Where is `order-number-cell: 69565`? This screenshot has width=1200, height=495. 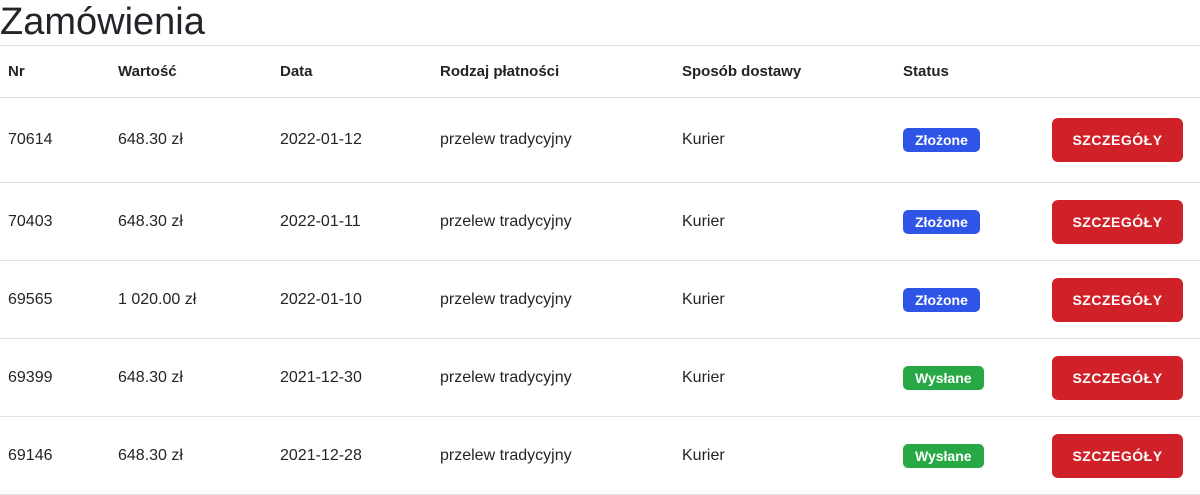 order-number-cell: 69565 is located at coordinates (30, 299).